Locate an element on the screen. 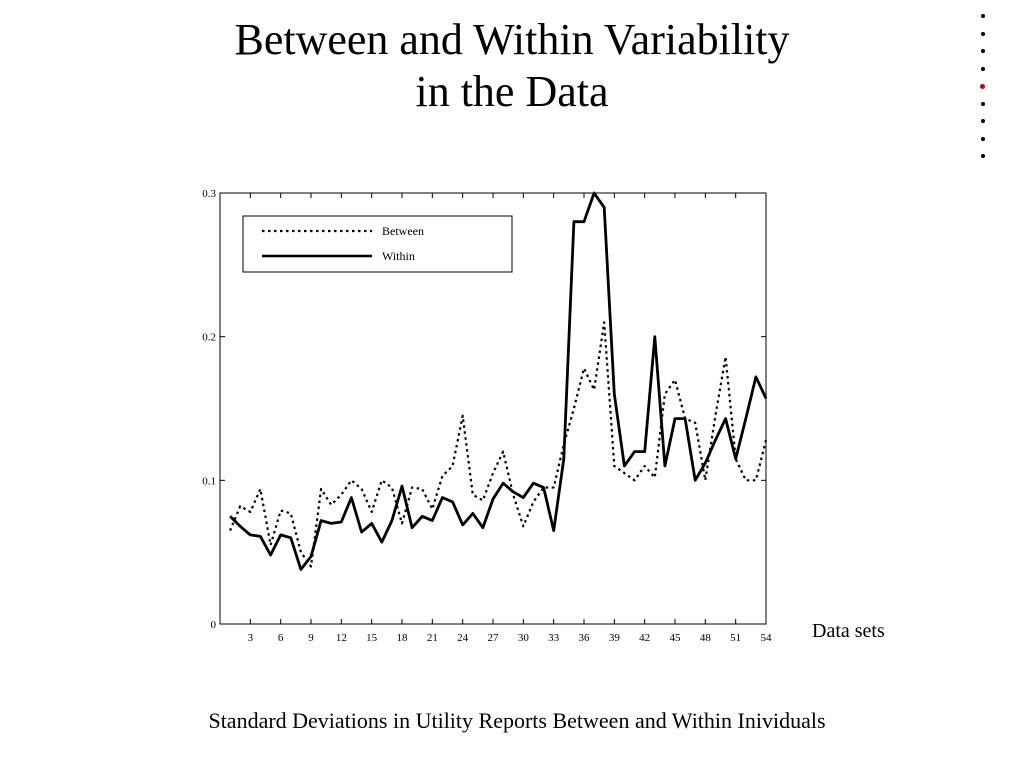  slide-navigation-dots is located at coordinates (984, 88).